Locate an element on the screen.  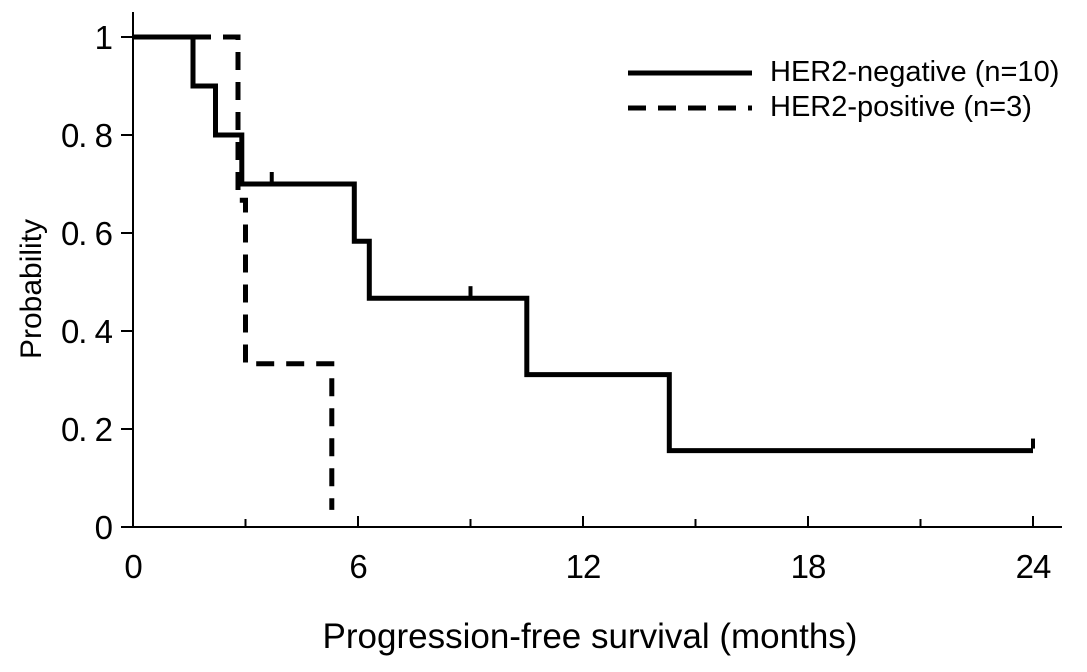
x-tick-label: 24 is located at coordinates (1033, 566).